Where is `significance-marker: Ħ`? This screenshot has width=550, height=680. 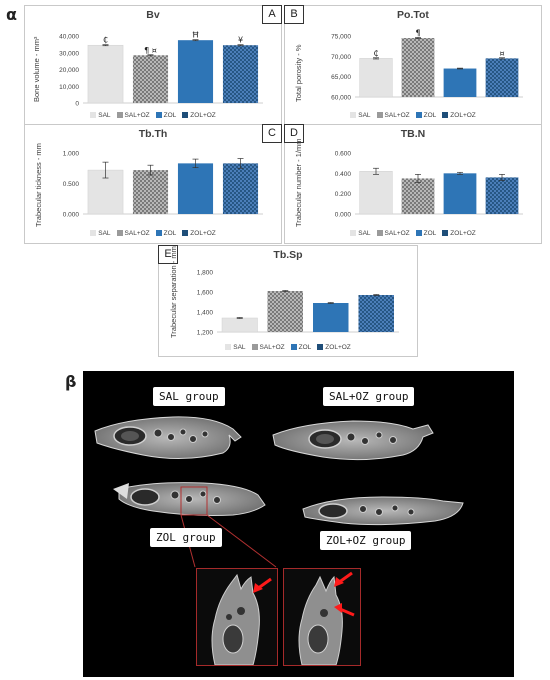
significance-marker: Ħ is located at coordinates (195, 35).